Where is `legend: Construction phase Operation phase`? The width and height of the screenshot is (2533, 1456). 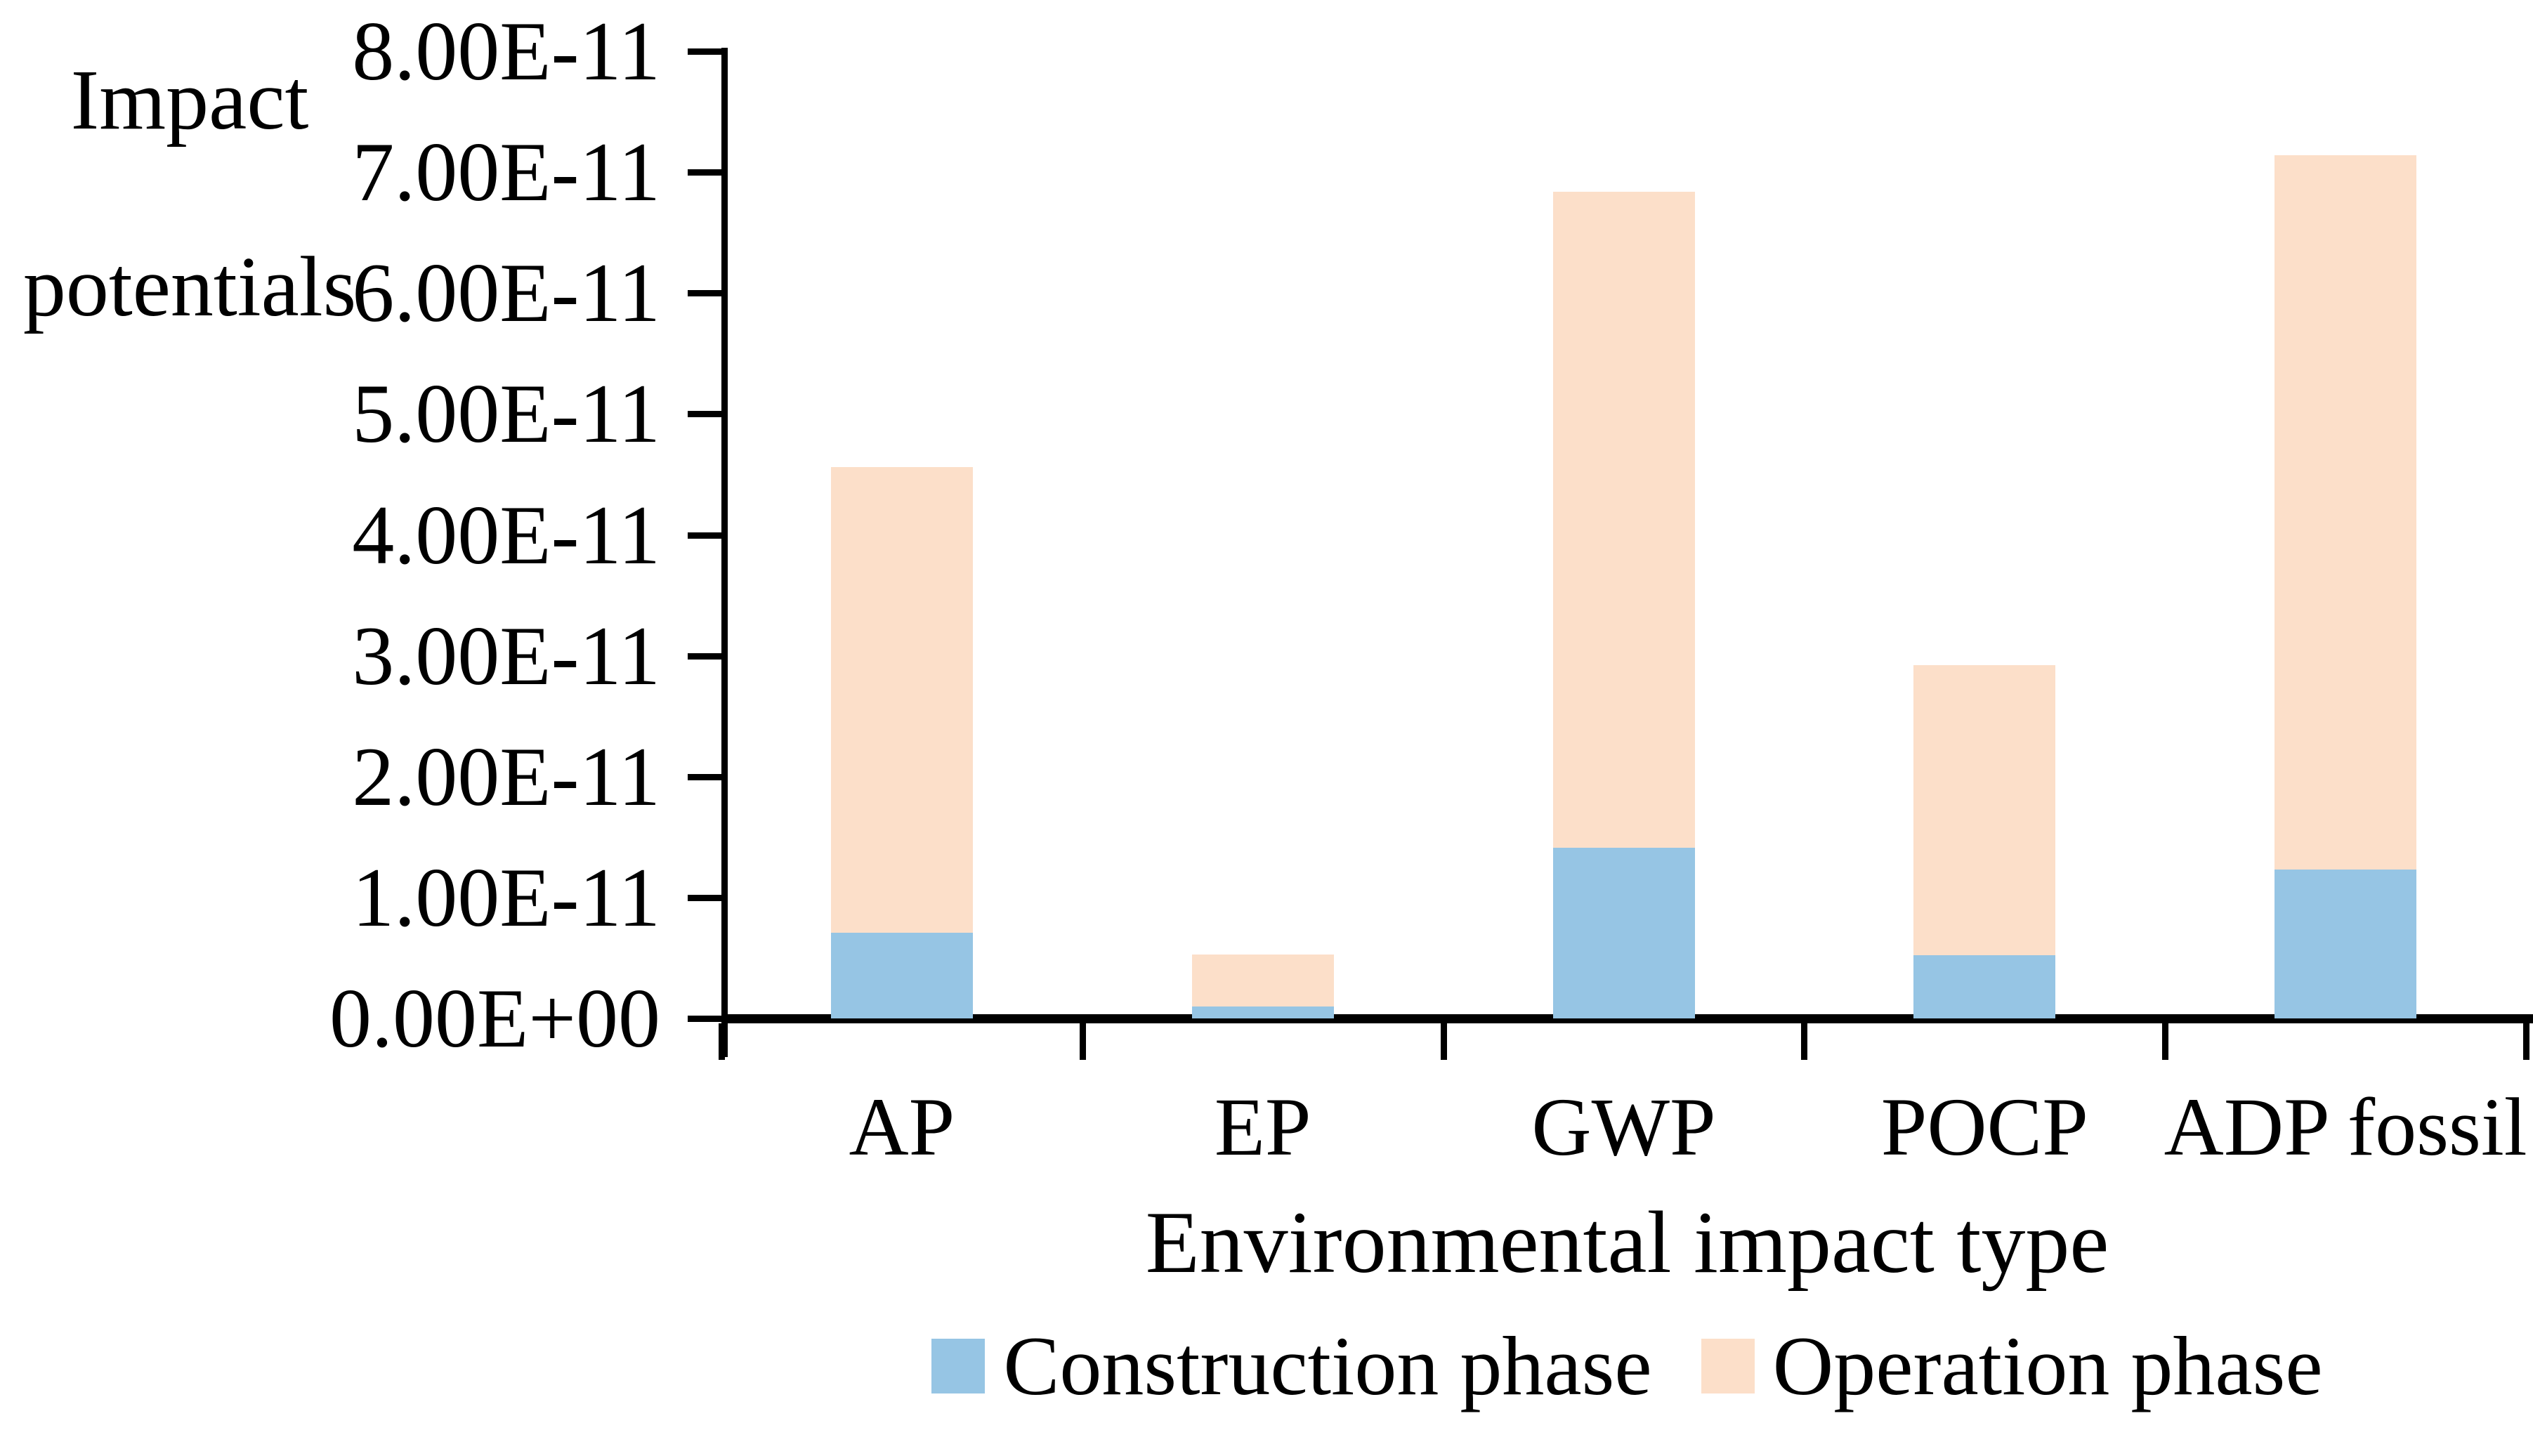
legend: Construction phase Operation phase is located at coordinates (1627, 1366).